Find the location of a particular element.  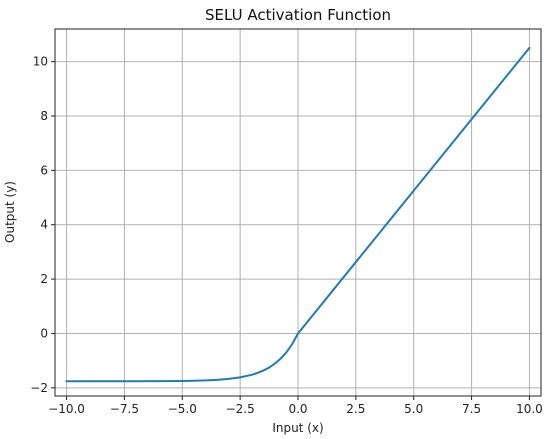

y-axis-ticks: −2 0 2 4 6 8 10 is located at coordinates (42, 225).